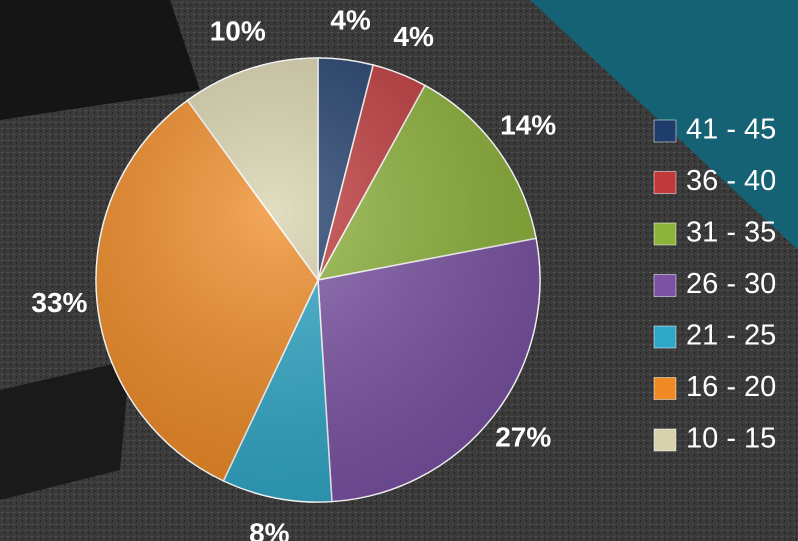  Describe the element at coordinates (238, 30) in the screenshot. I see `data-label: 10%` at that location.